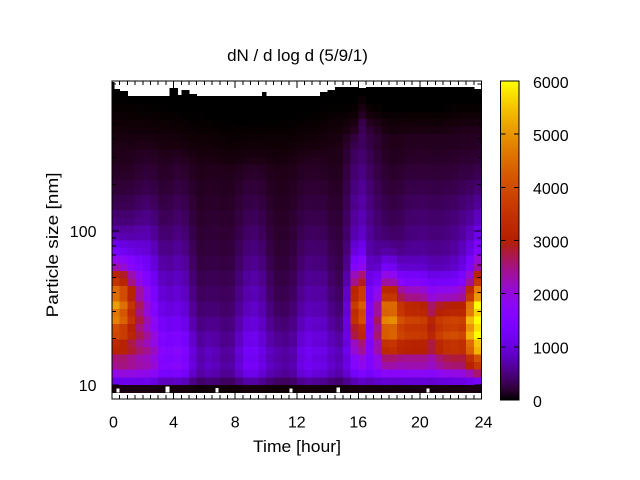  I want to click on svg-text: 8, so click(235, 423).